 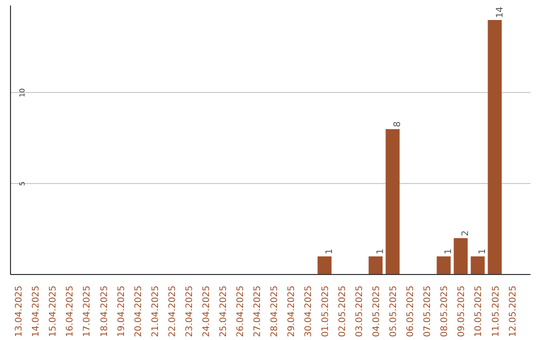 I want to click on x-tick-label: 16.04.2025, so click(x=71, y=312).